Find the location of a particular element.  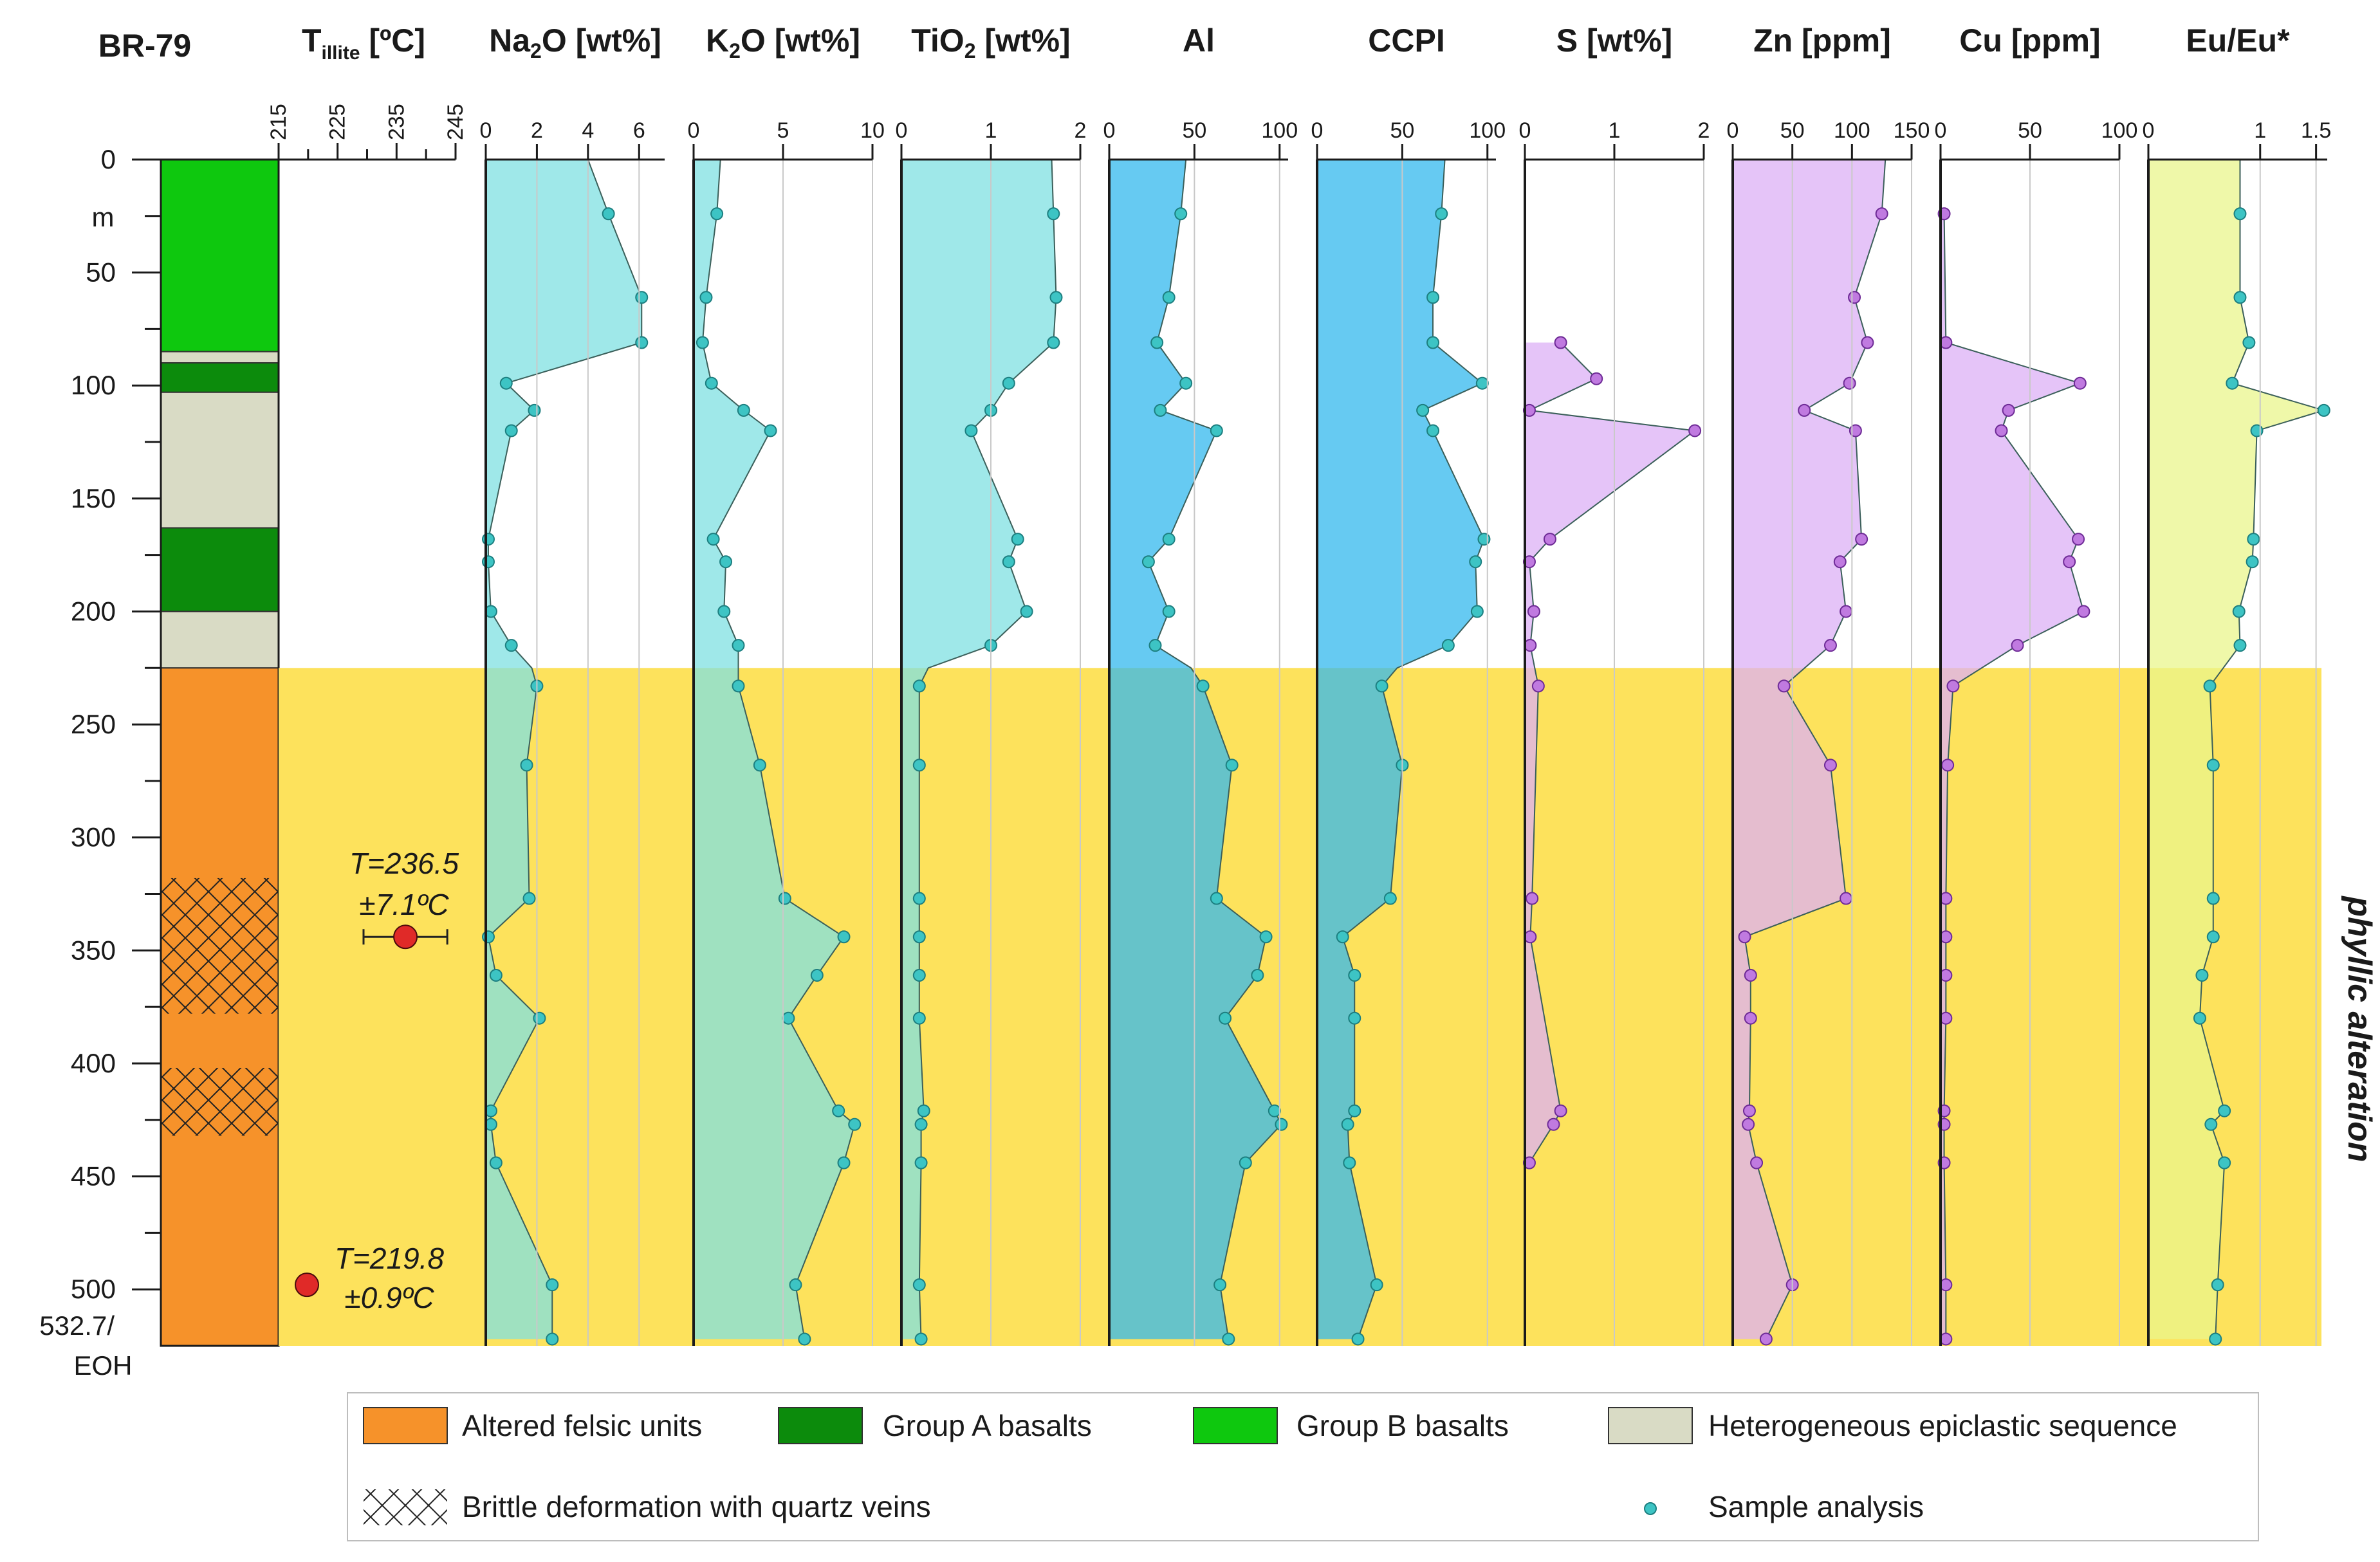

tio2-title-main: TiO is located at coordinates (937, 41).